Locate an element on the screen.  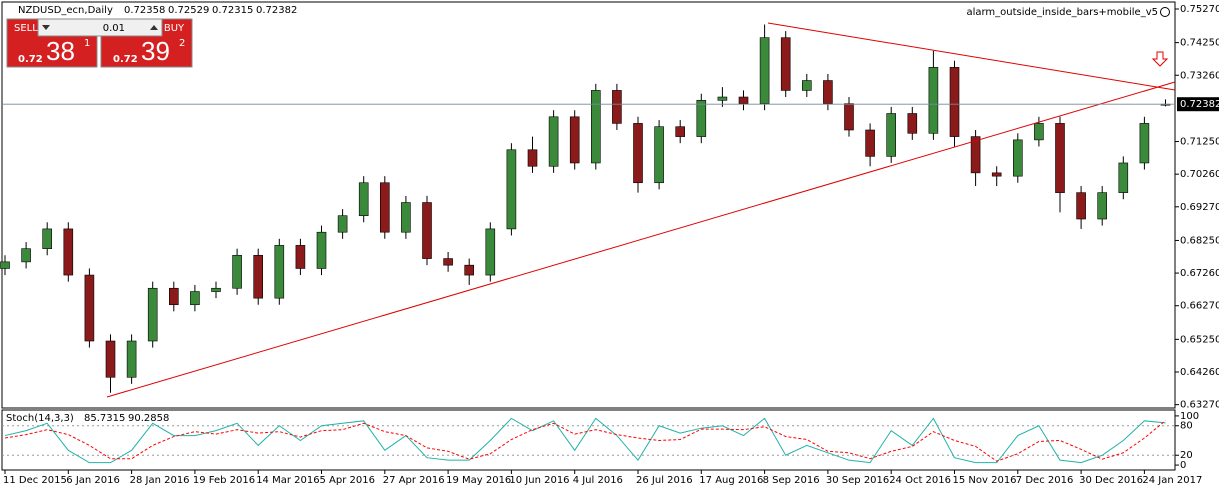
stoch-title: Stoch(14,3,3) is located at coordinates (40, 418).